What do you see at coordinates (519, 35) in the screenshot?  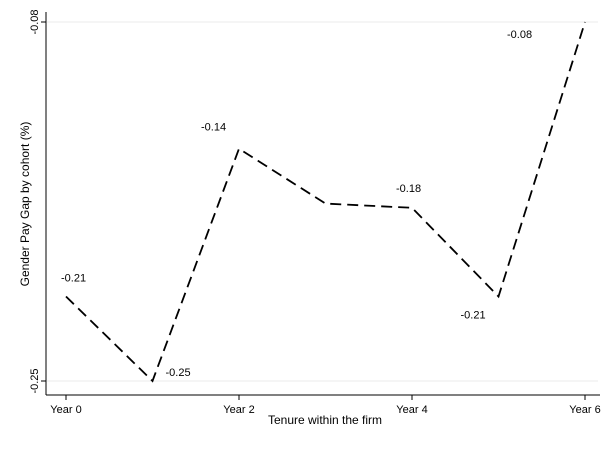 I see `data-label: -0.08` at bounding box center [519, 35].